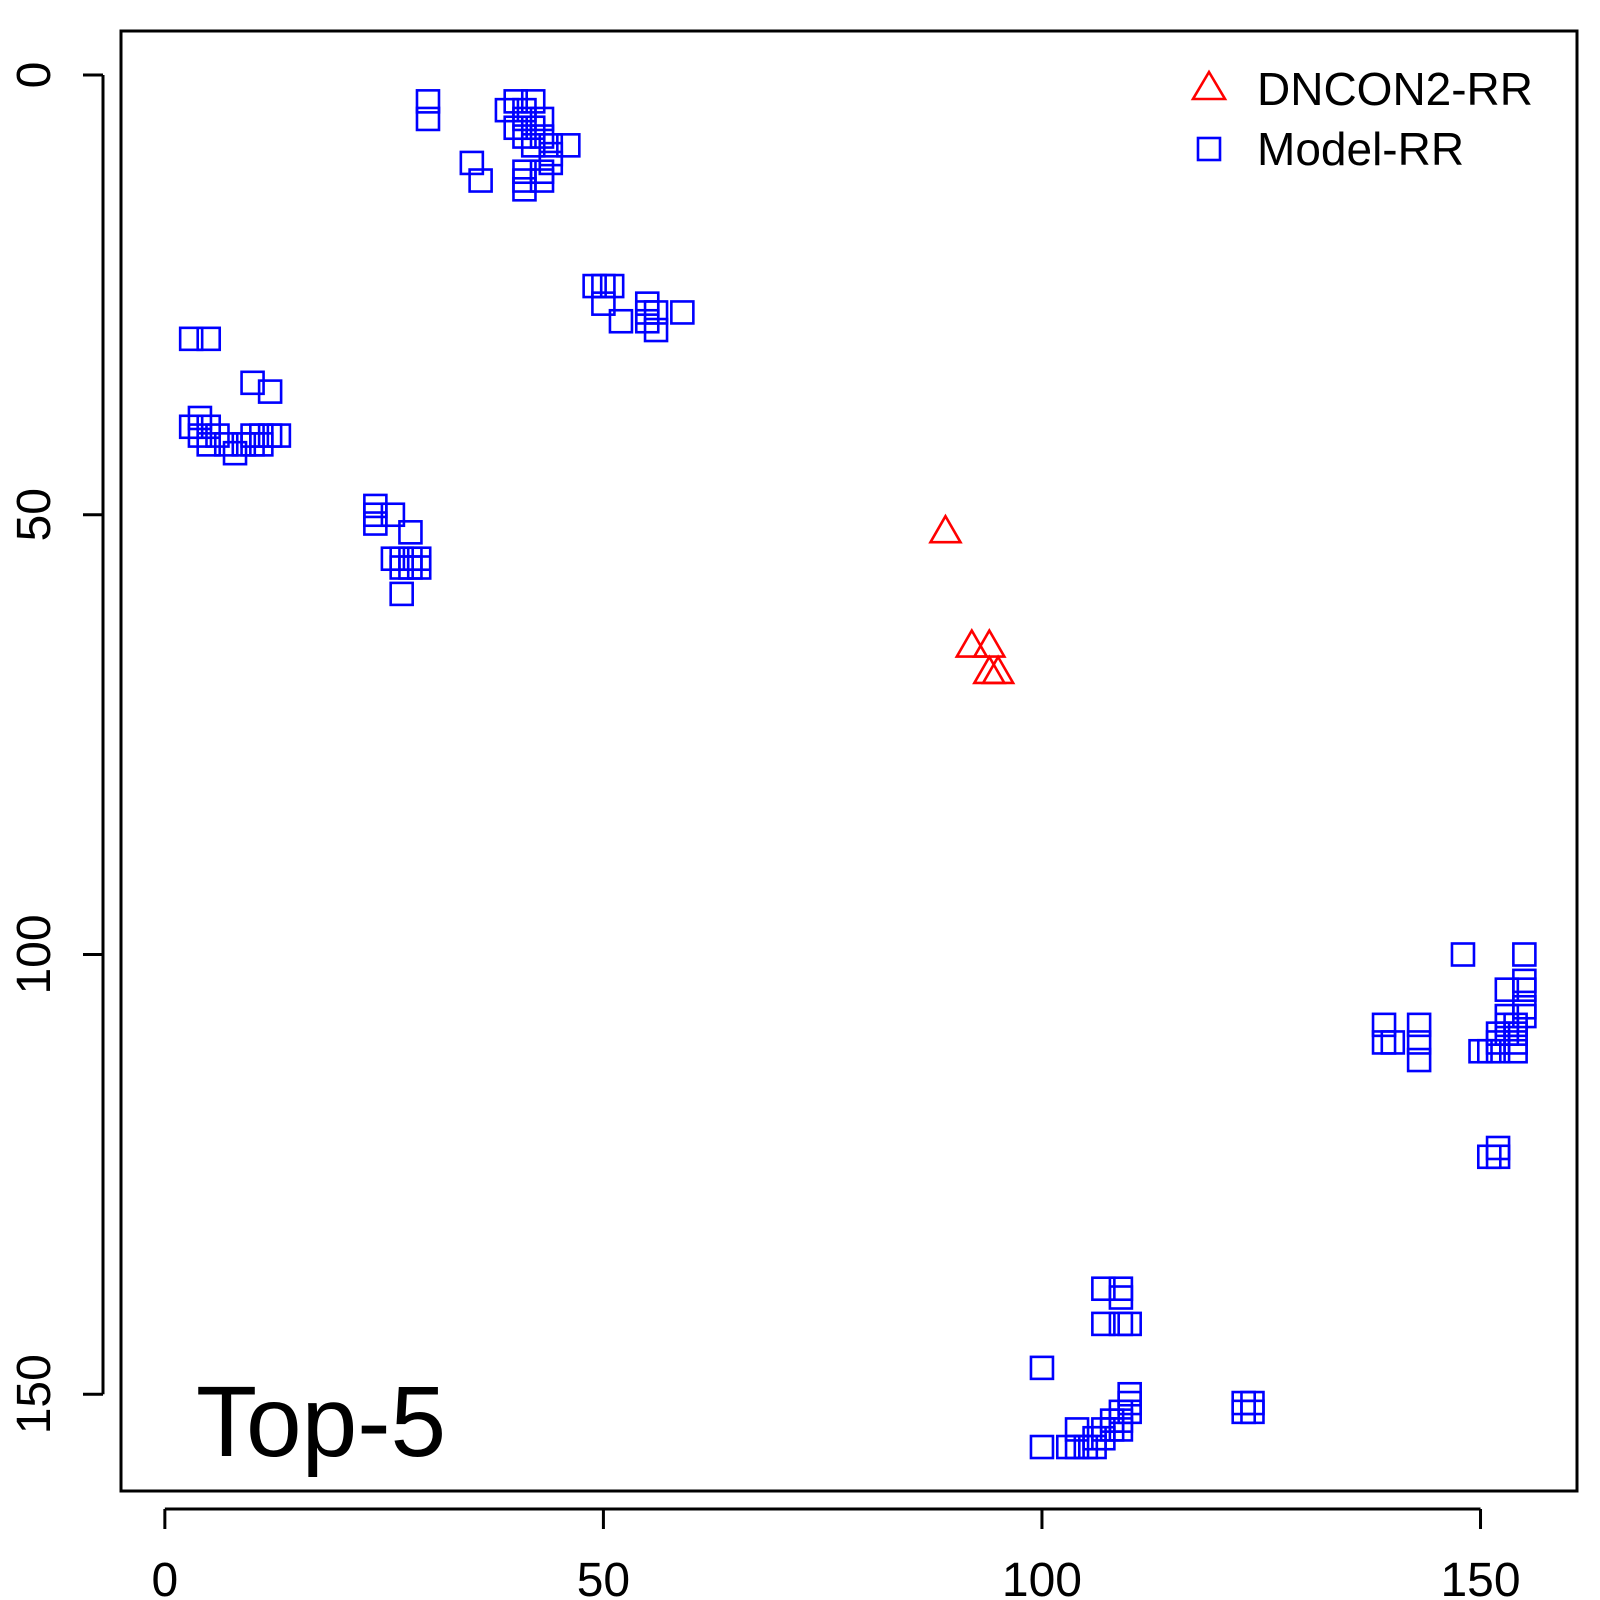  I want to click on legend-label: Model-RR, so click(1360, 149).